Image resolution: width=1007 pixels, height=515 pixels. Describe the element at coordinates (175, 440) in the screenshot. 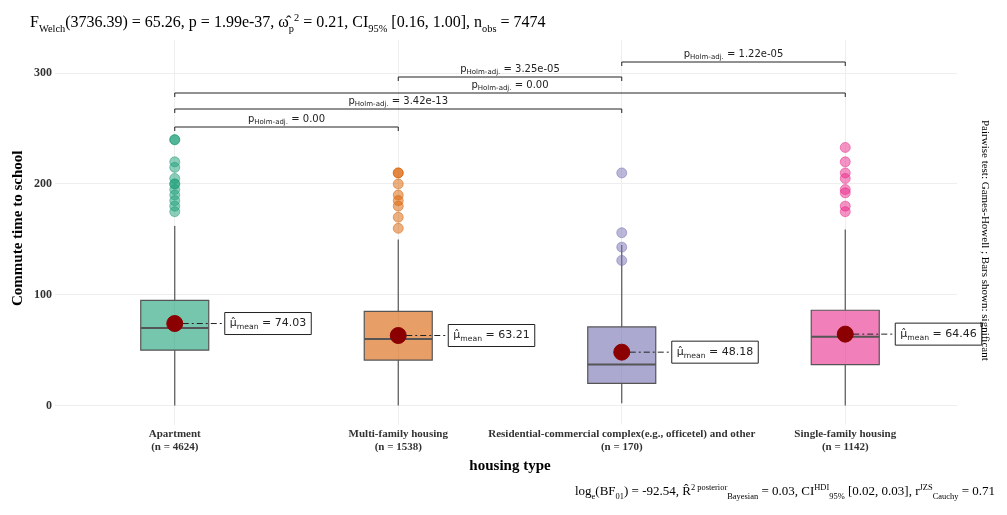

I see `x-tick-label: Apartment (n = 4624)` at that location.